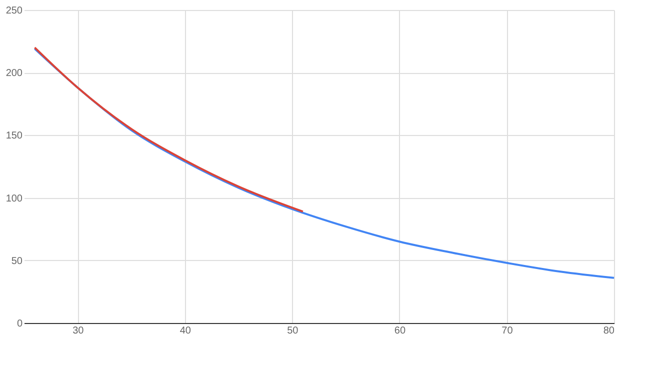 This screenshot has height=390, width=664. Describe the element at coordinates (19, 324) in the screenshot. I see `y-tick-label: 0` at that location.